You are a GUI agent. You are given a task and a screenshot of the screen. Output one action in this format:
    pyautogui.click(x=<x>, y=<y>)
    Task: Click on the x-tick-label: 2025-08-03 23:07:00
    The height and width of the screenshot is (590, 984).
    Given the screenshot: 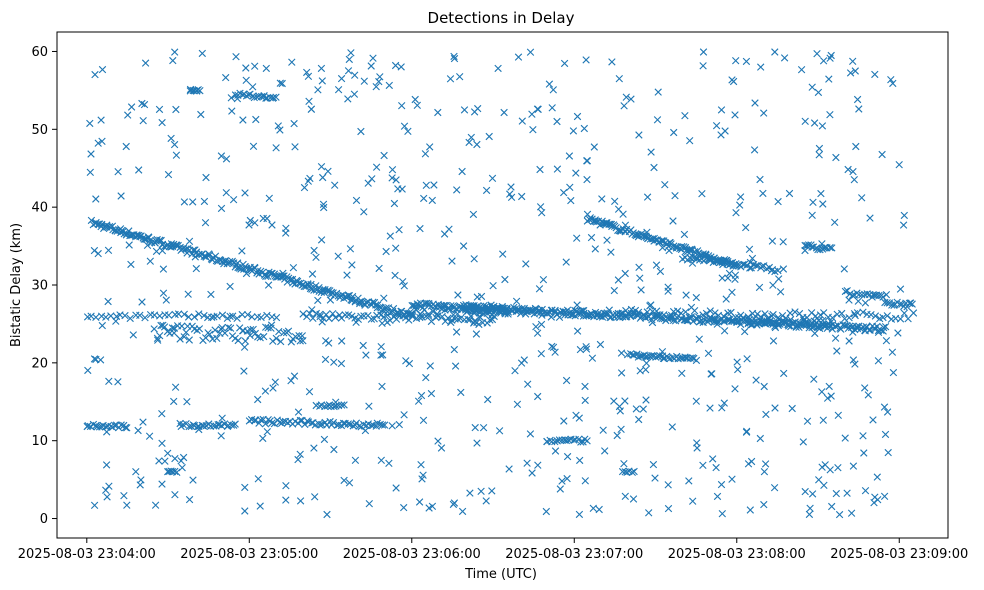 What is the action you would take?
    pyautogui.click(x=574, y=554)
    